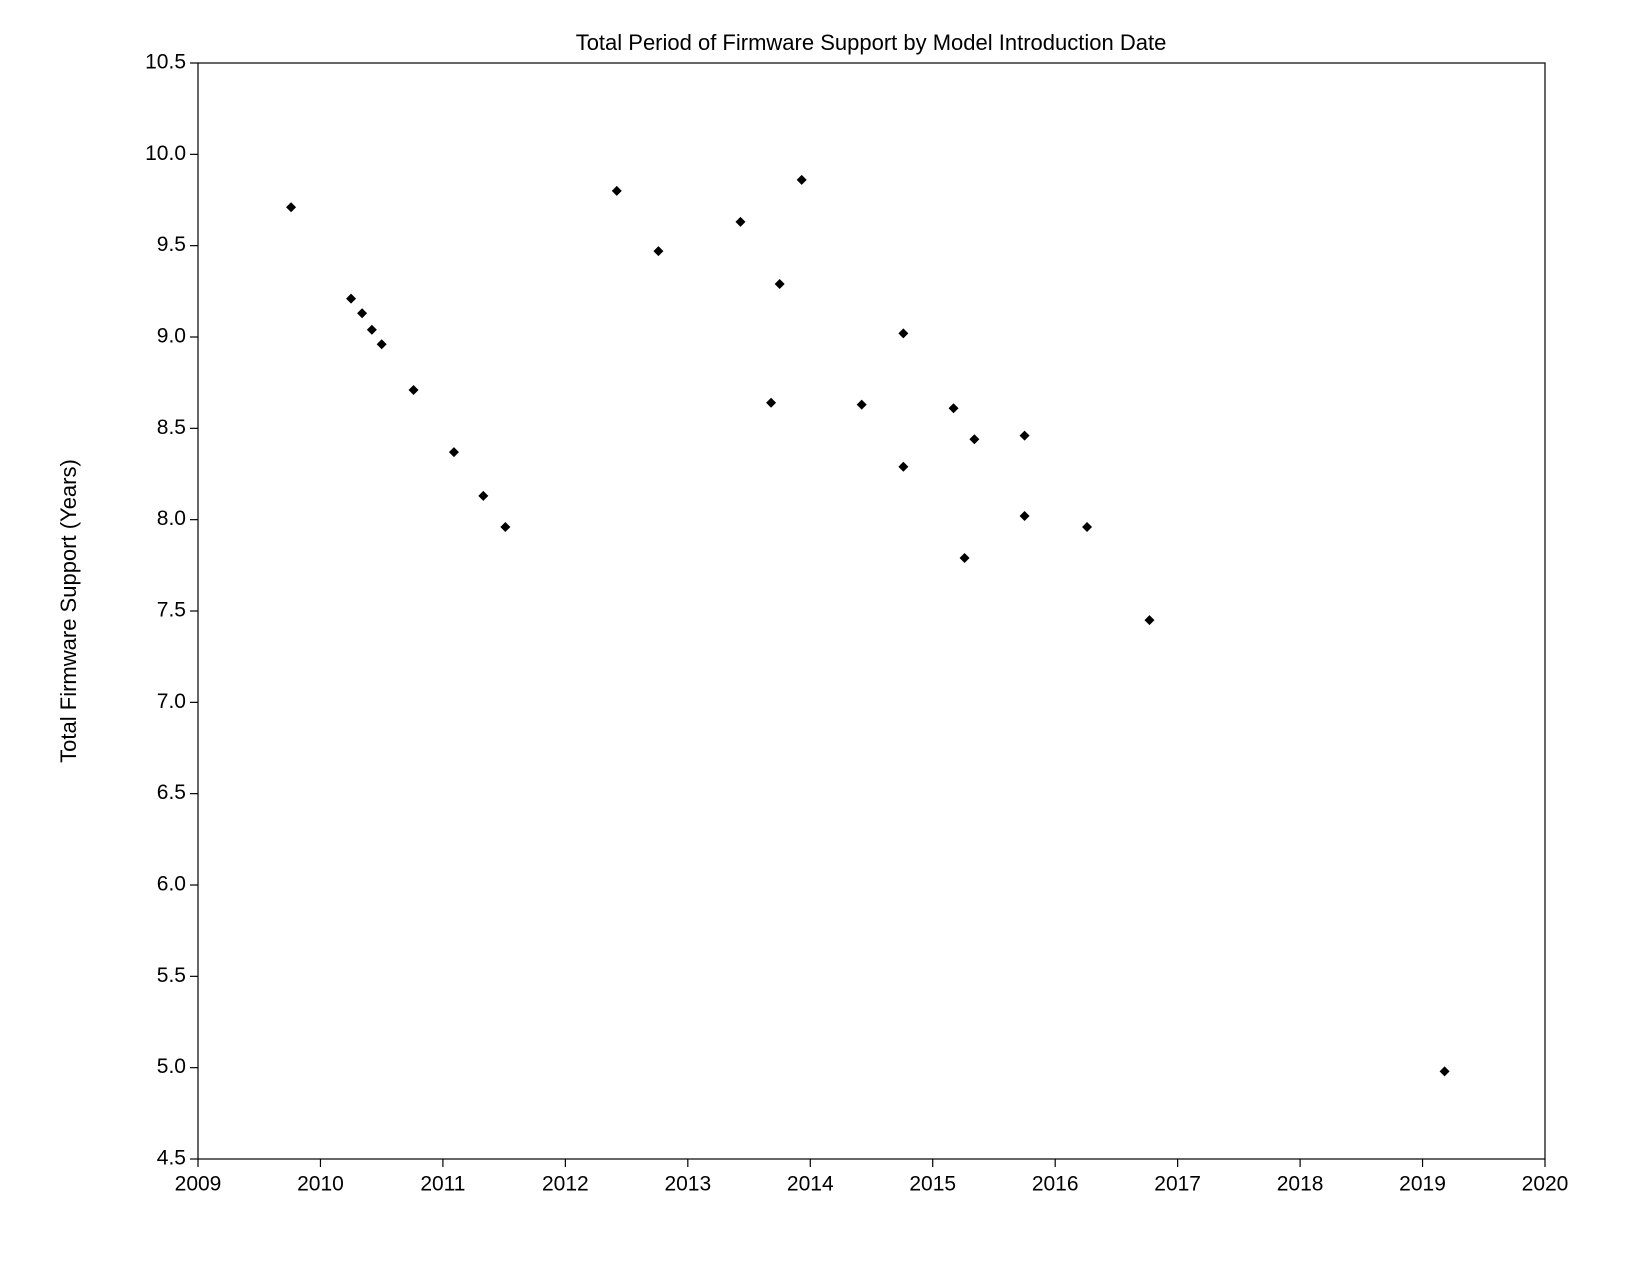 This screenshot has width=1638, height=1274. I want to click on x-tick-label: 2010, so click(320, 1184).